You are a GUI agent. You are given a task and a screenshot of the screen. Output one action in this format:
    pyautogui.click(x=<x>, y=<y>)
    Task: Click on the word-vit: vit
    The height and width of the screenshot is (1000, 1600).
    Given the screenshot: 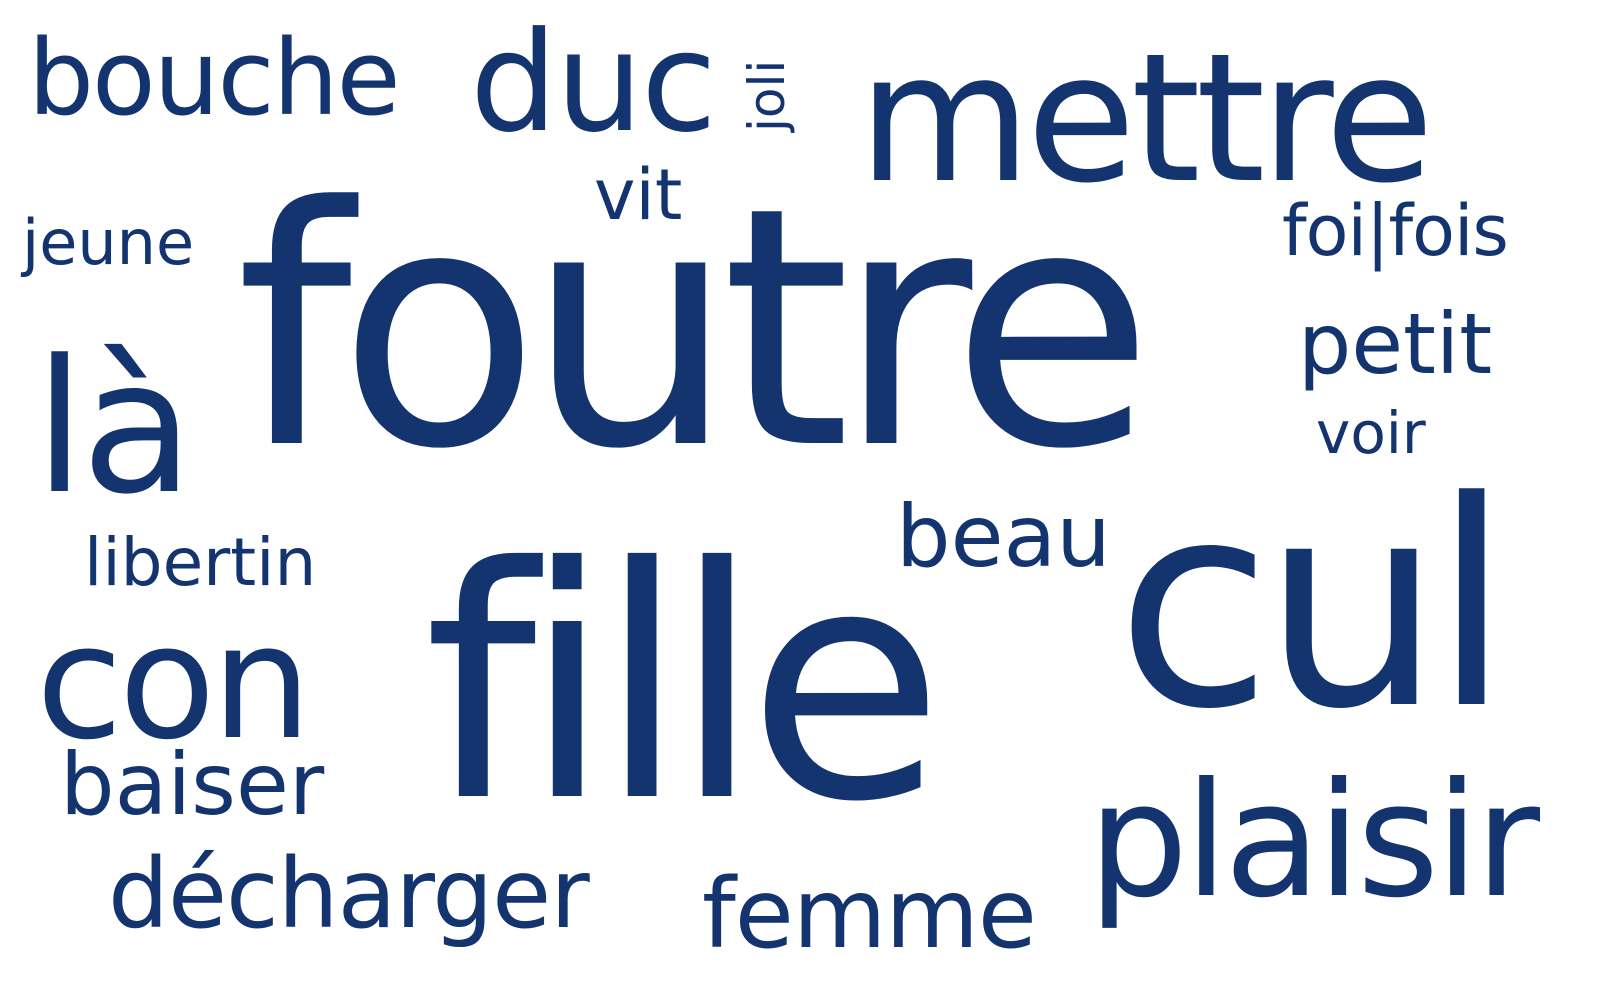 What is the action you would take?
    pyautogui.click(x=638, y=195)
    